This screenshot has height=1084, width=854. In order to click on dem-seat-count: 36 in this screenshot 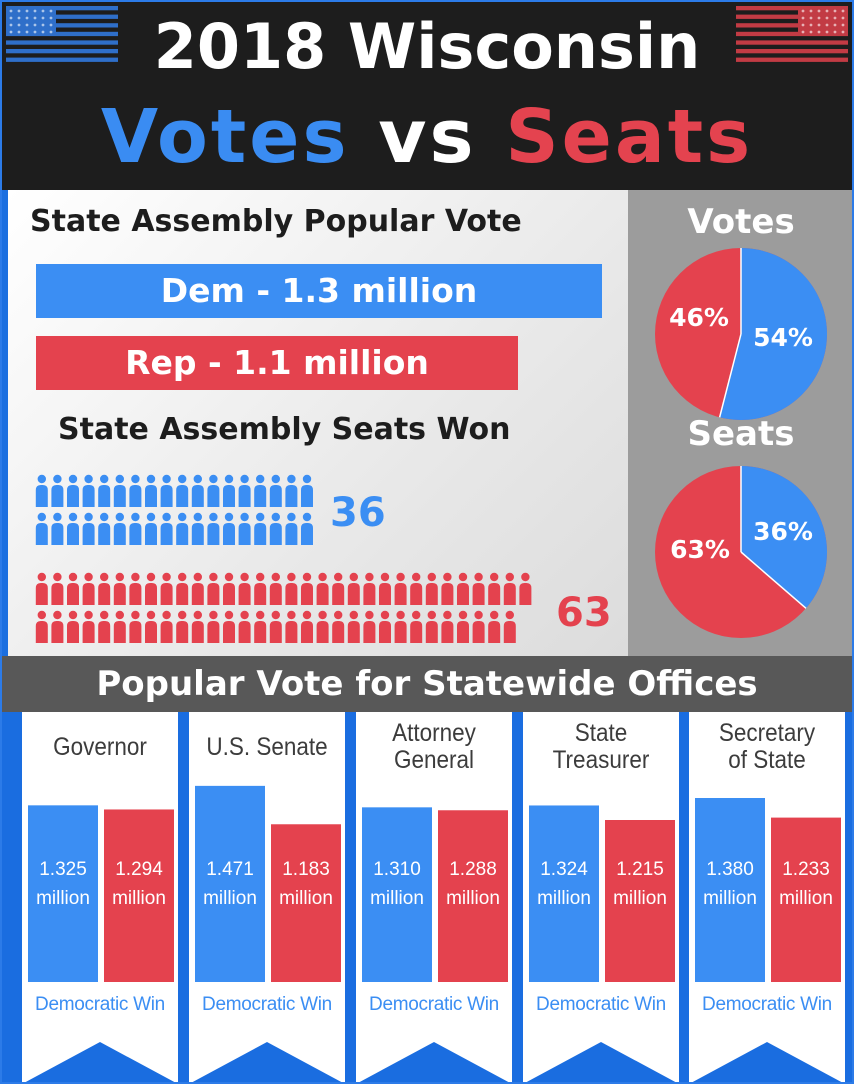, I will do `click(358, 513)`.